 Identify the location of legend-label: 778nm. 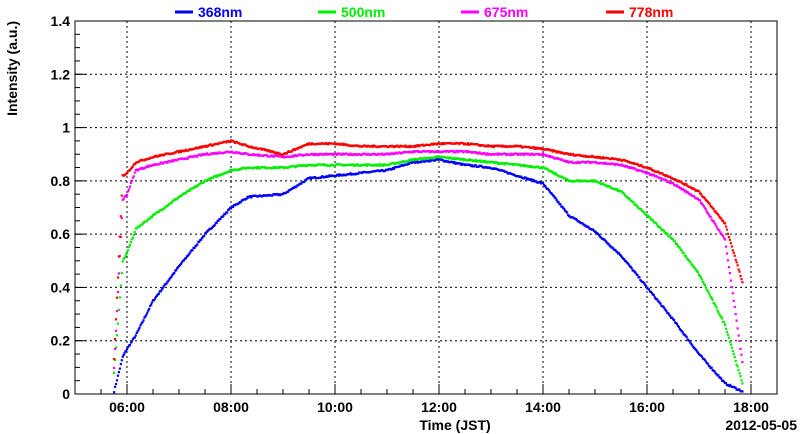
(651, 12).